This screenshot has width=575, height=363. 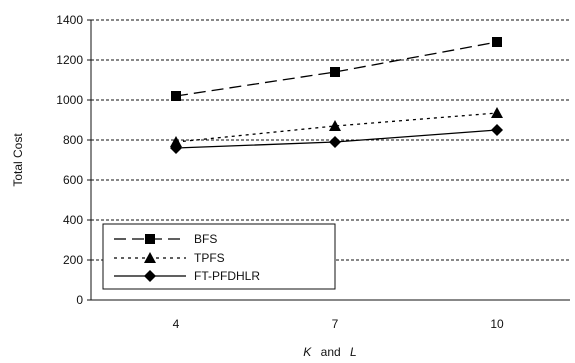 What do you see at coordinates (227, 276) in the screenshot?
I see `legend-label: FT-PFDHLR` at bounding box center [227, 276].